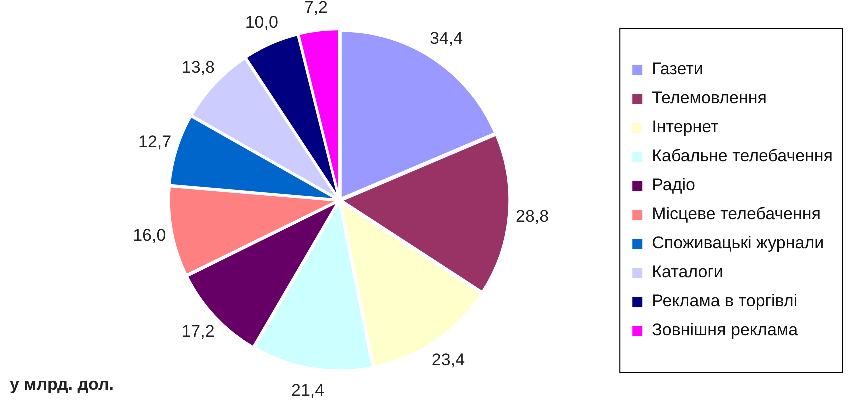 The height and width of the screenshot is (403, 848). What do you see at coordinates (688, 272) in the screenshot?
I see `legend-label: Каталоги` at bounding box center [688, 272].